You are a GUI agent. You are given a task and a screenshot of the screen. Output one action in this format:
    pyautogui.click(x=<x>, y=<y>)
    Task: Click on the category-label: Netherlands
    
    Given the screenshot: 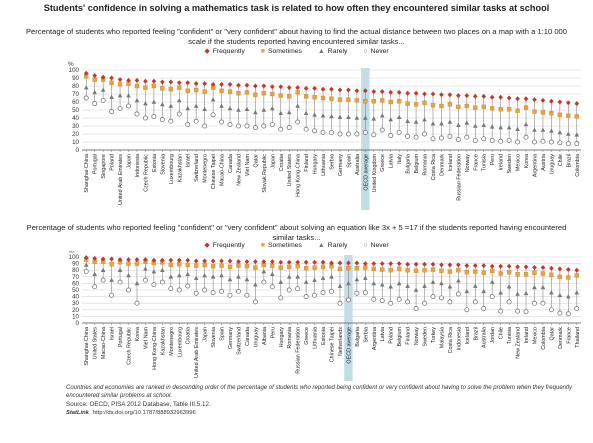 What is the action you would take?
    pyautogui.click(x=341, y=341)
    